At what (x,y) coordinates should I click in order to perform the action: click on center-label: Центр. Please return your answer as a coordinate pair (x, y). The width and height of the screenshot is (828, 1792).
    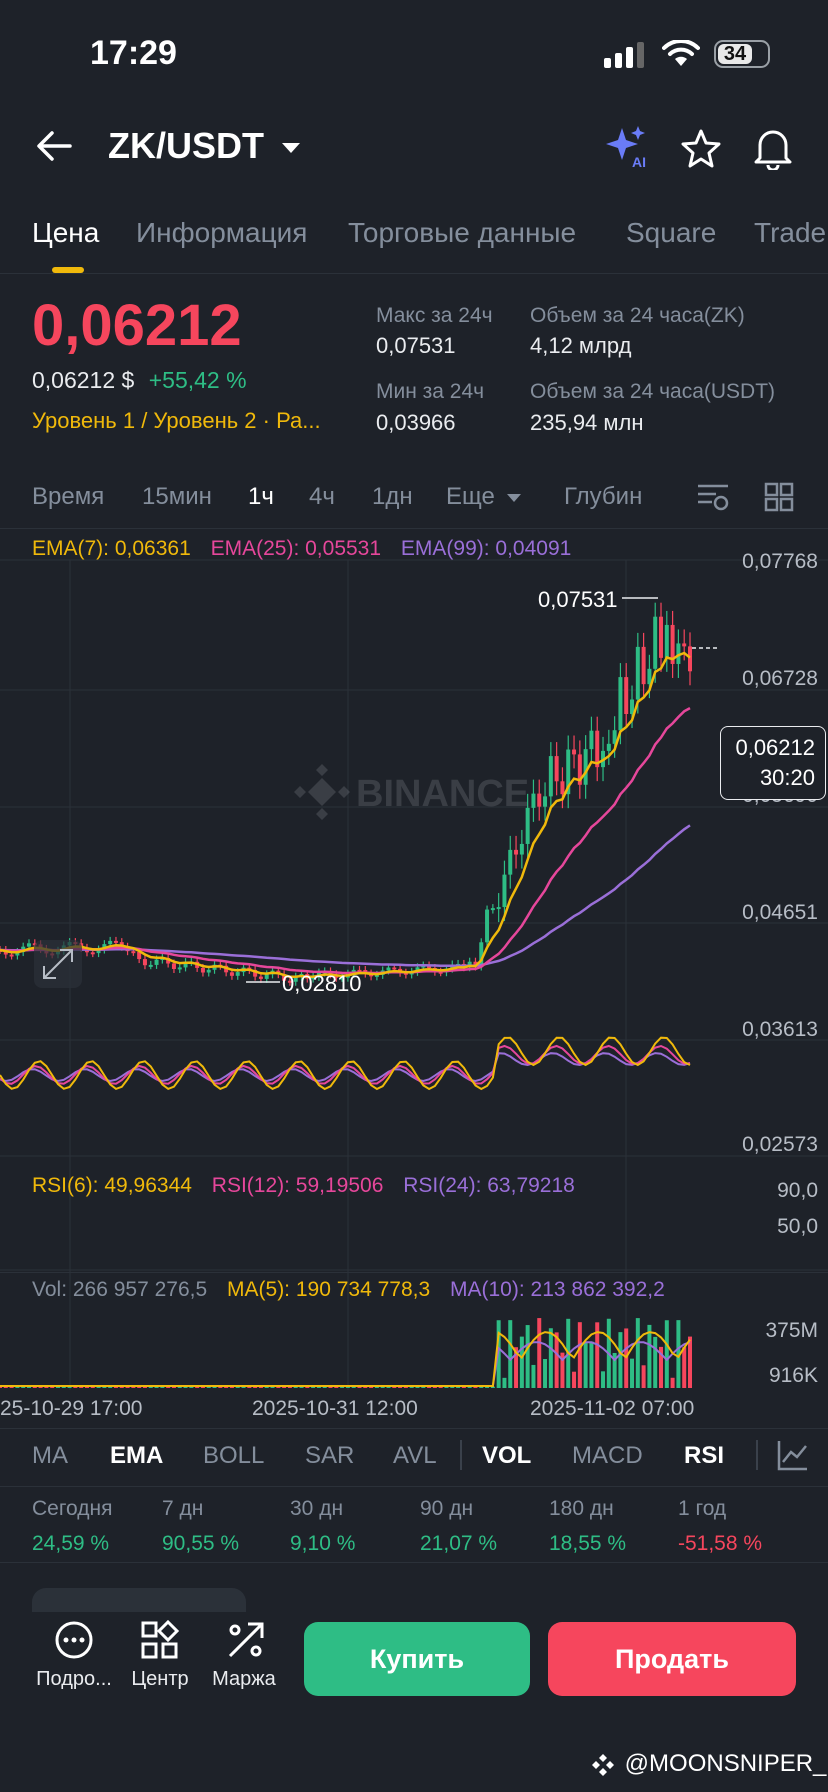
    Looking at the image, I should click on (160, 1679).